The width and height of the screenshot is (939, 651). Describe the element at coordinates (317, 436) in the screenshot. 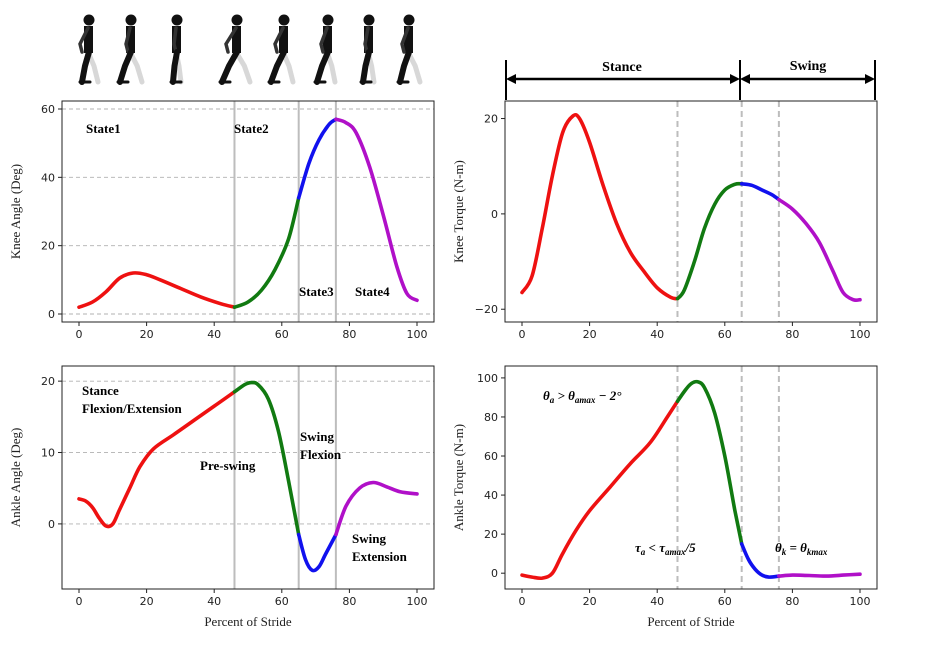

I see `swing-flexion-label-1: Swing` at that location.